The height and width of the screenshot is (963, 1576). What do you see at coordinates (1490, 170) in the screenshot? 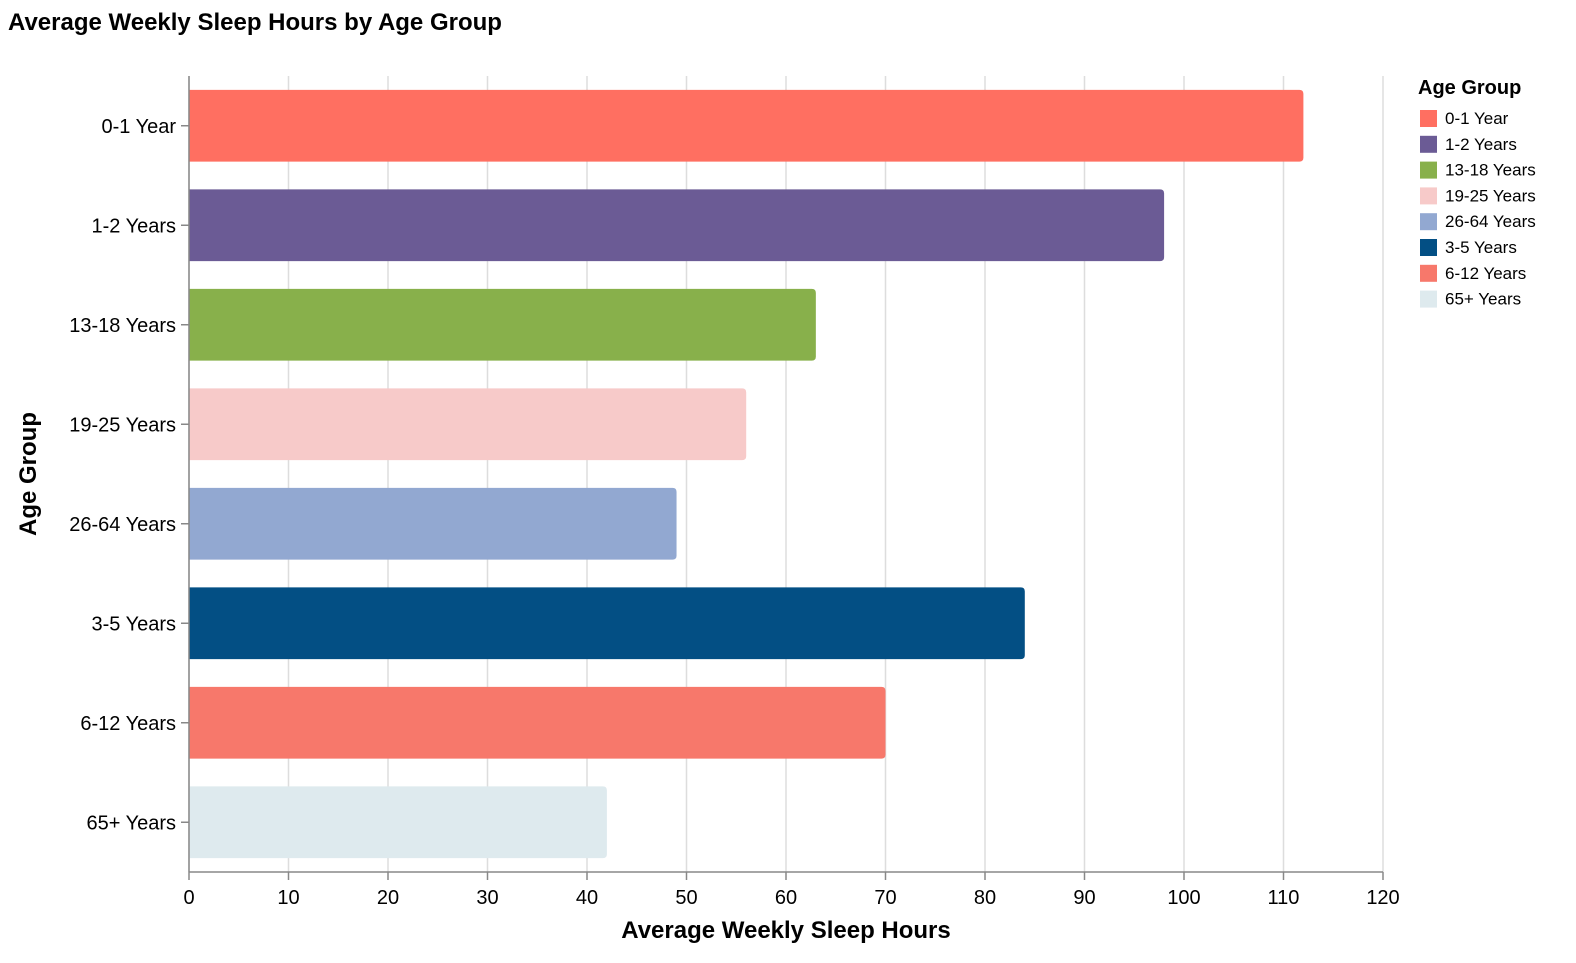
I see `legend-label: 13-18 Years` at bounding box center [1490, 170].